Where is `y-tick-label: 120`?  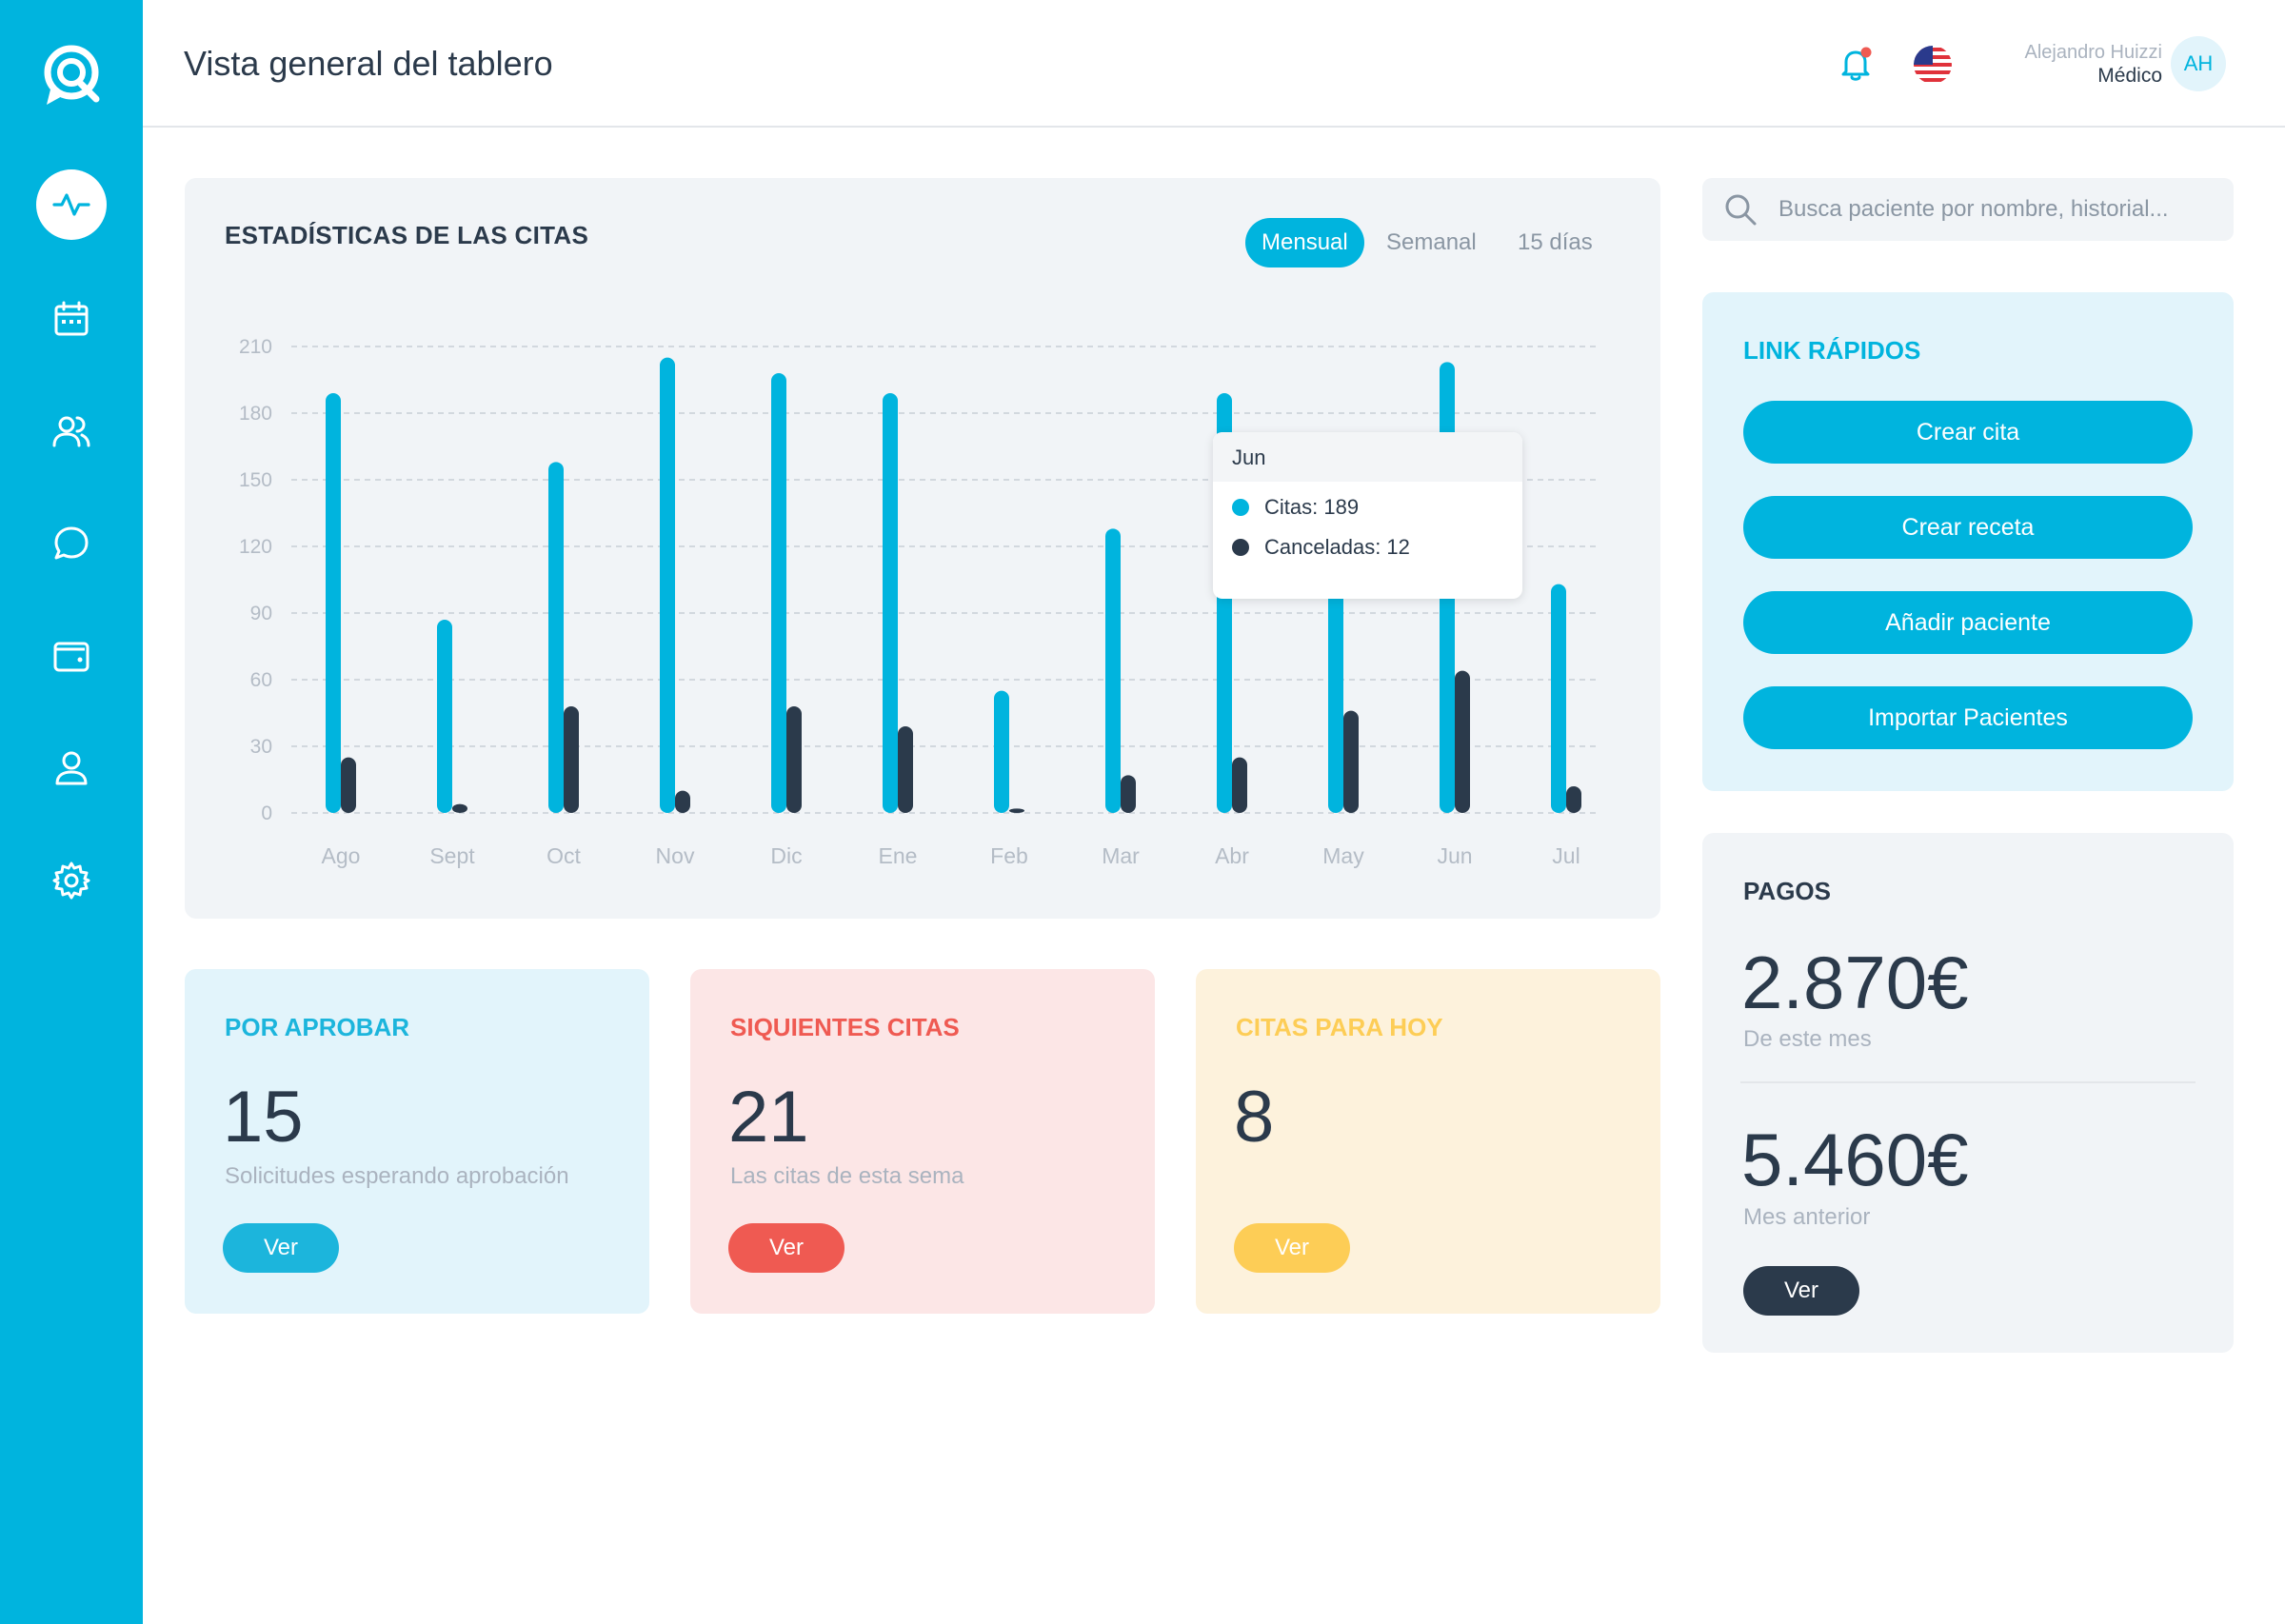 y-tick-label: 120 is located at coordinates (255, 547).